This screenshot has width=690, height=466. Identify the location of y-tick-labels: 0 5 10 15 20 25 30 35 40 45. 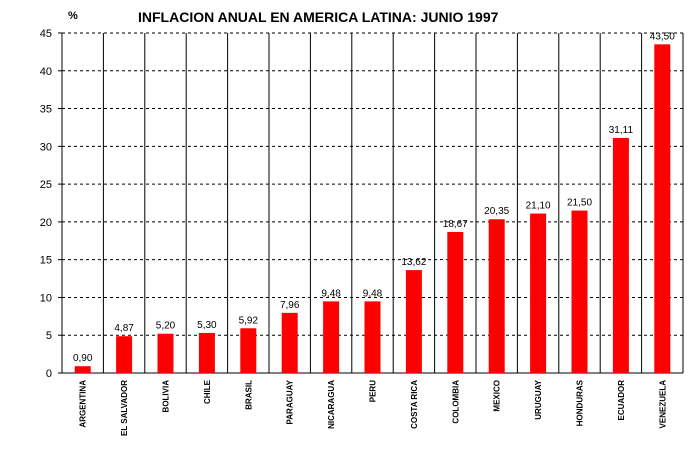
(46, 204).